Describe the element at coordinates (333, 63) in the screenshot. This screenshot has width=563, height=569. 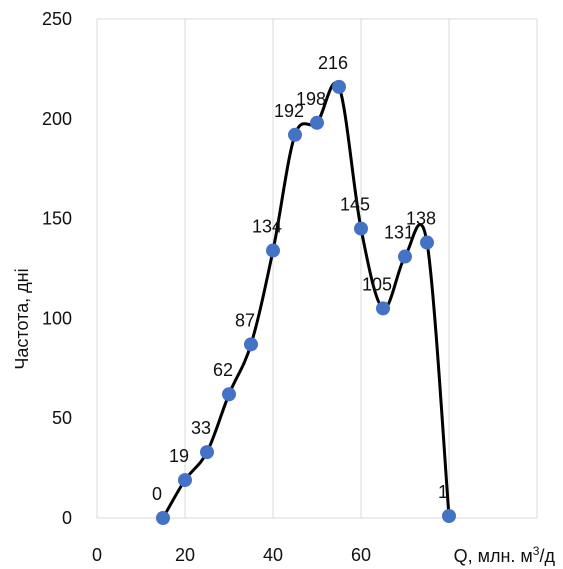
I see `data-label-8: 216` at that location.